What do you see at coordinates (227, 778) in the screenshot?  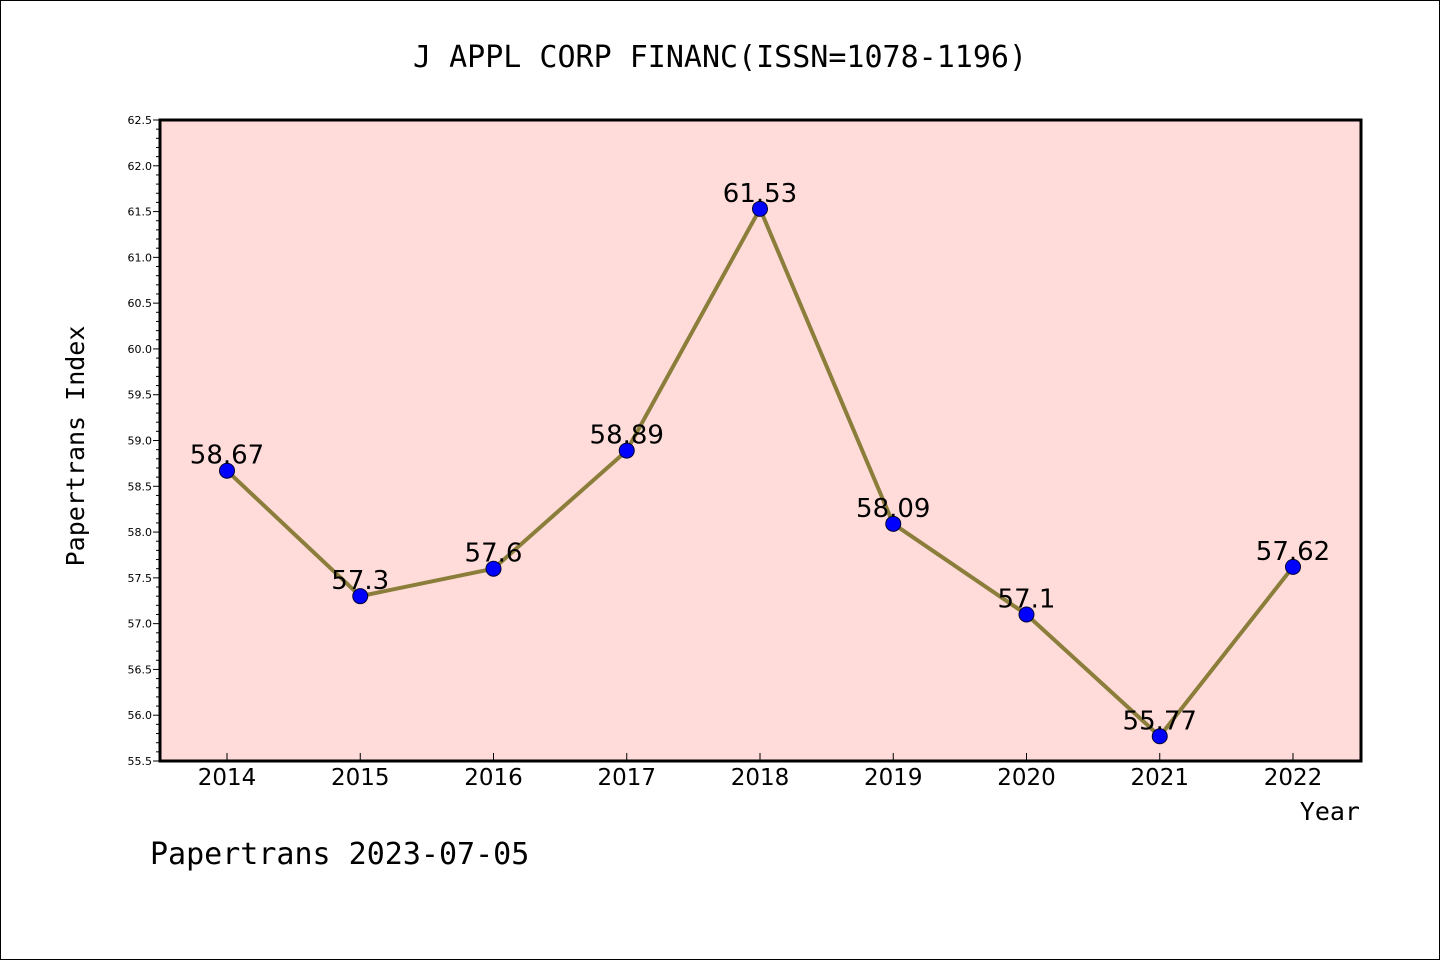 I see `x-tick-label: 2014` at bounding box center [227, 778].